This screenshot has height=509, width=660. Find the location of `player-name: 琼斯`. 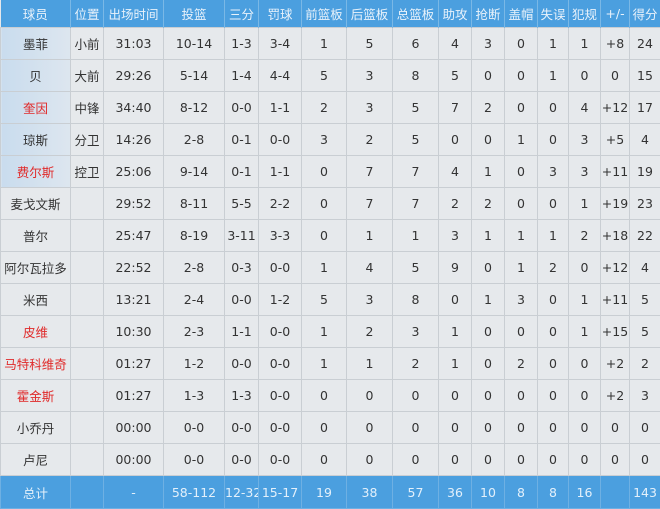

player-name: 琼斯 is located at coordinates (36, 140).